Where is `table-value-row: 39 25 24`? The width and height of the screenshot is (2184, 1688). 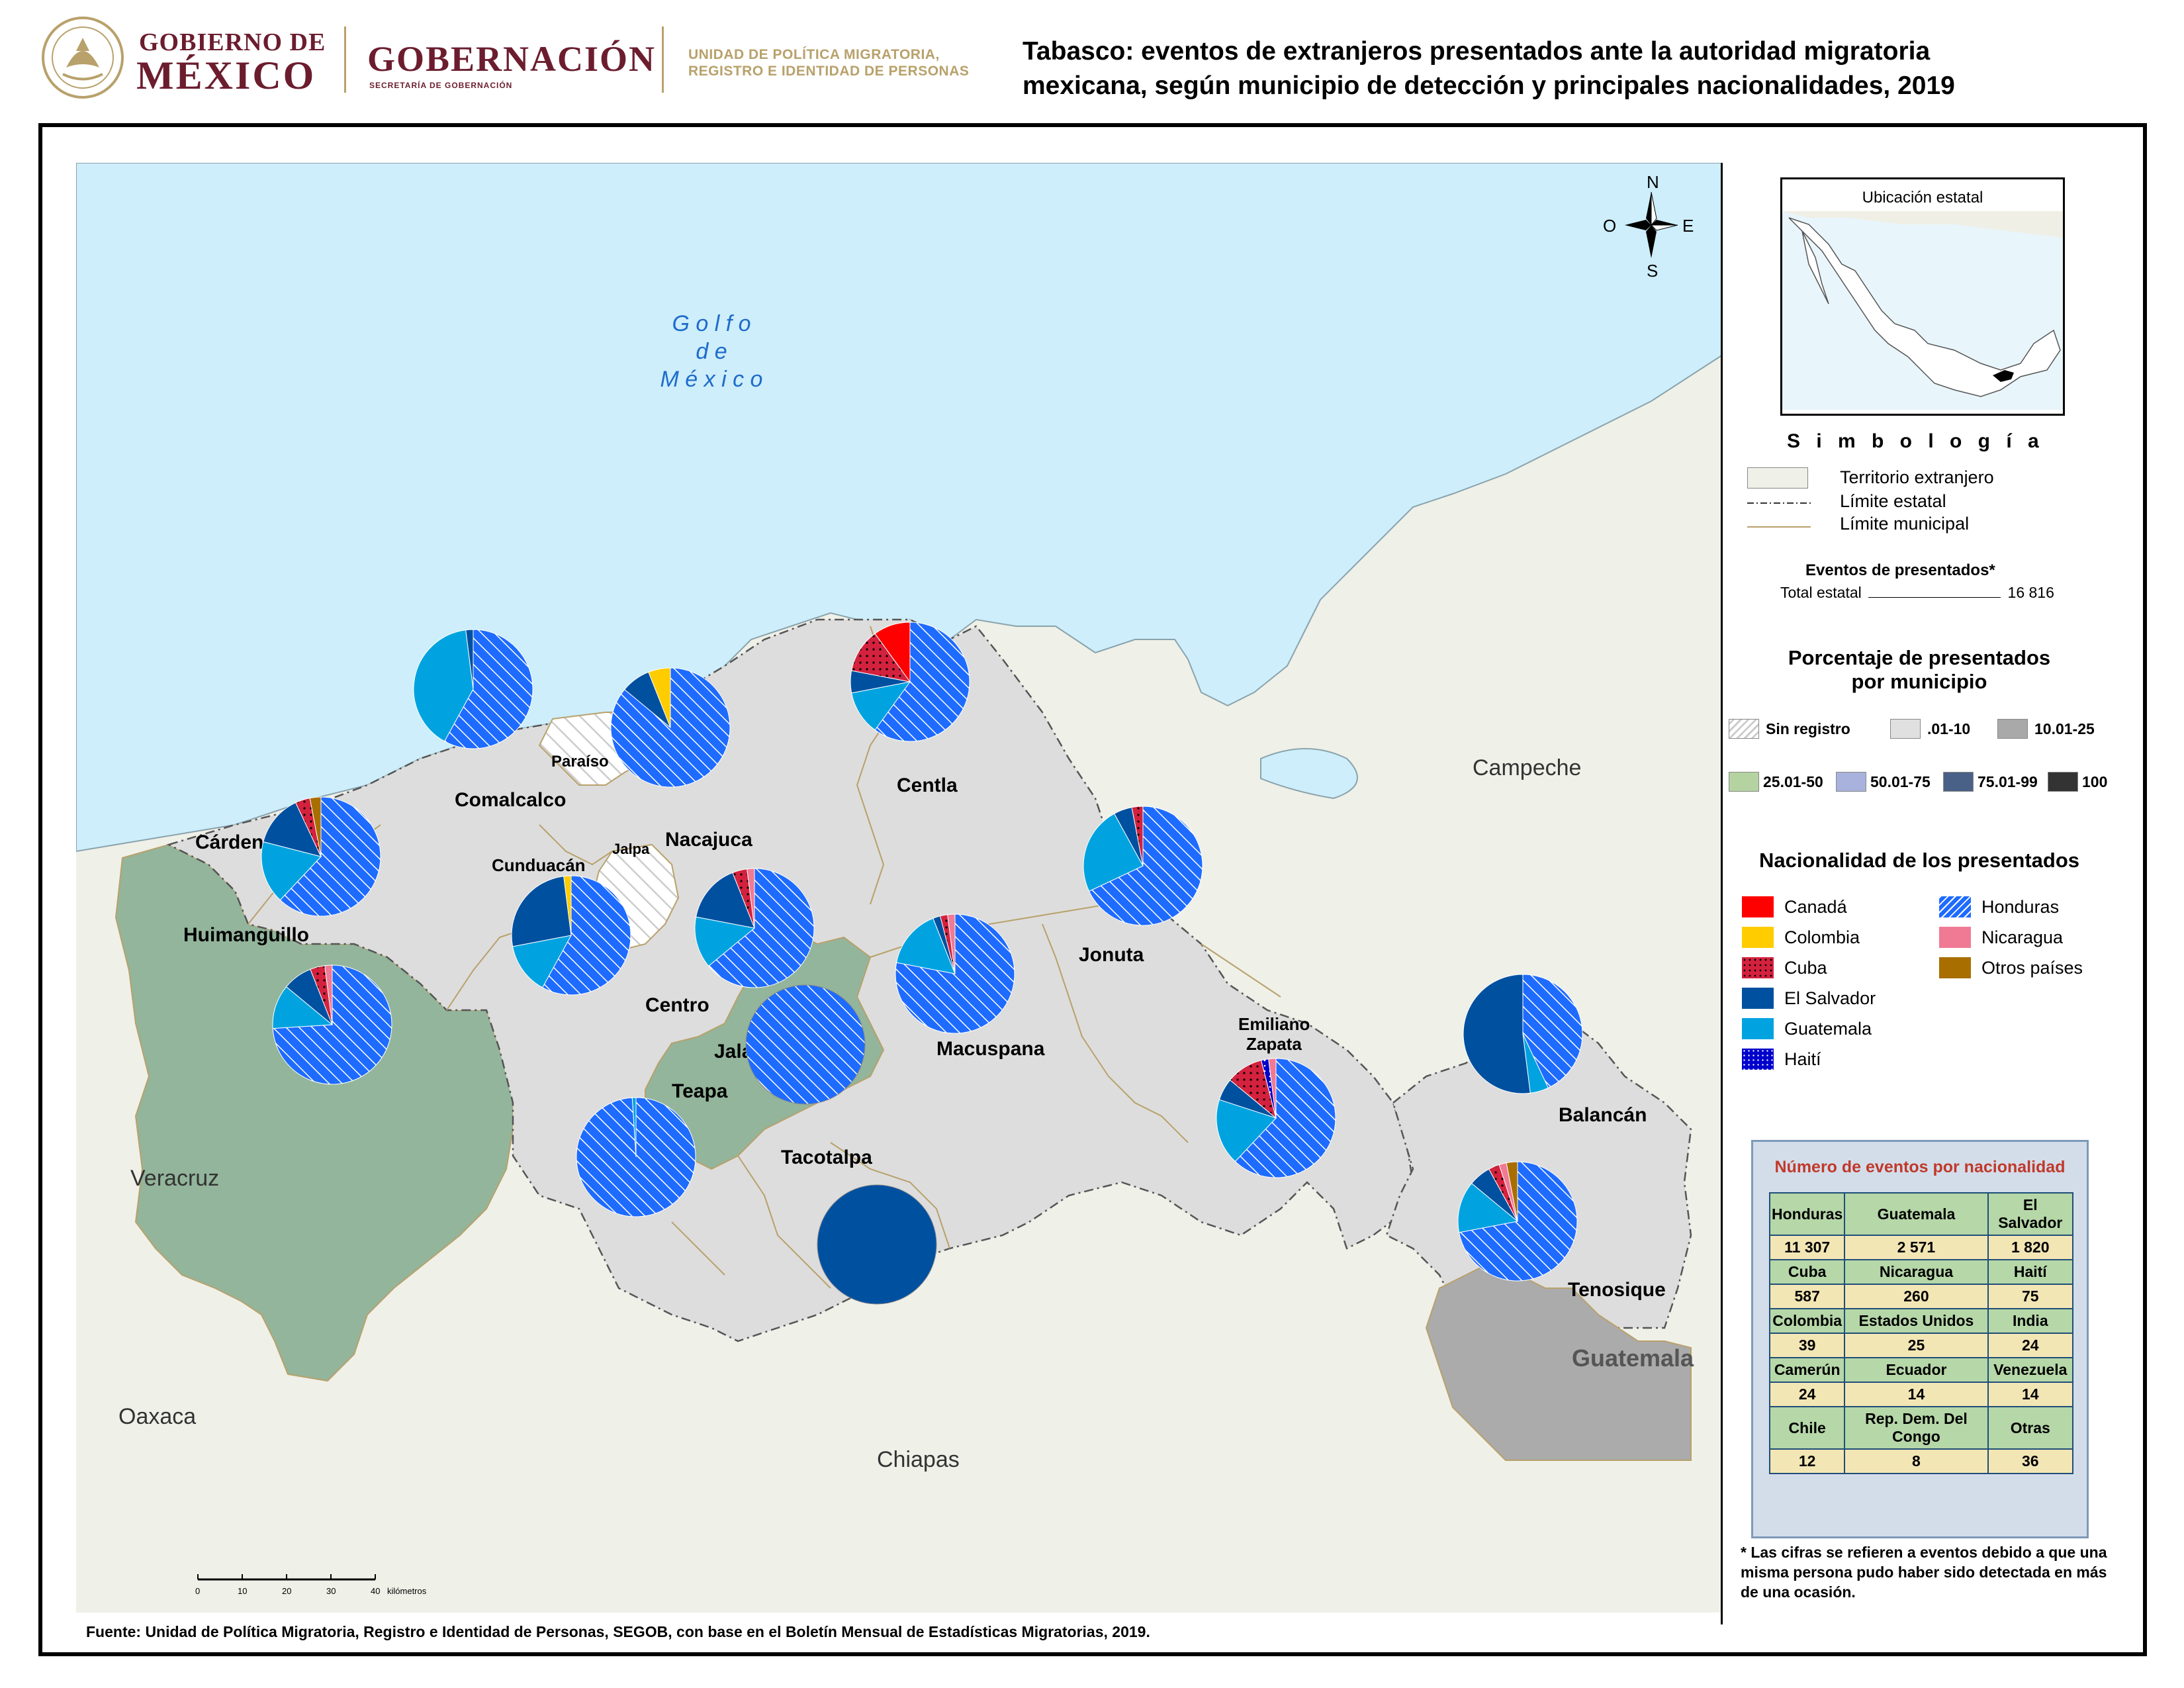 table-value-row: 39 25 24 is located at coordinates (1921, 1345).